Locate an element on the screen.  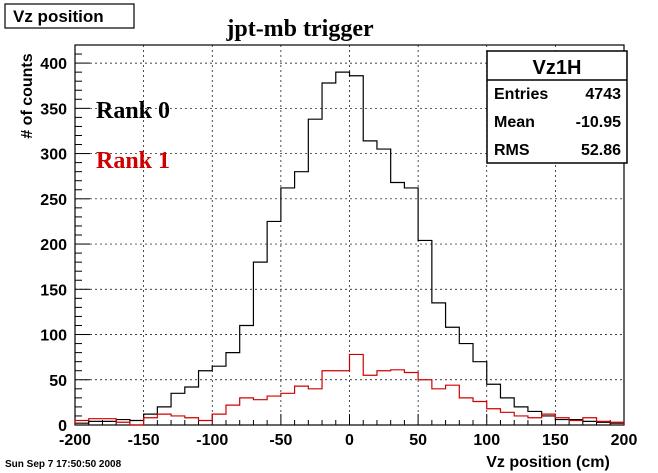
x-tick-labels: -200 -150 -100 -50 0 50 100 150 200 is located at coordinates (348, 440).